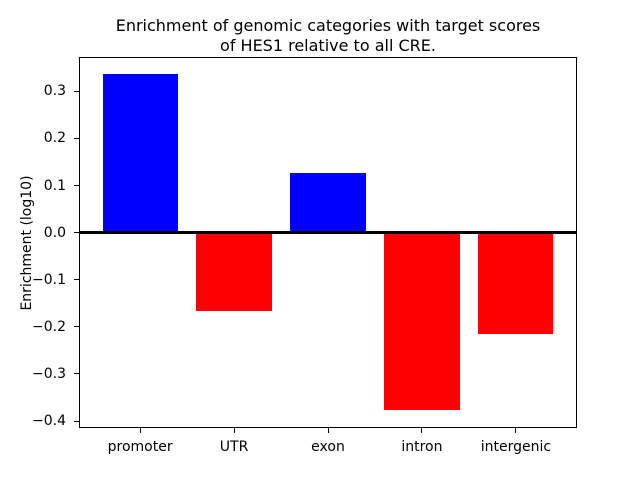 The height and width of the screenshot is (480, 640). What do you see at coordinates (328, 233) in the screenshot?
I see `zero-baseline` at bounding box center [328, 233].